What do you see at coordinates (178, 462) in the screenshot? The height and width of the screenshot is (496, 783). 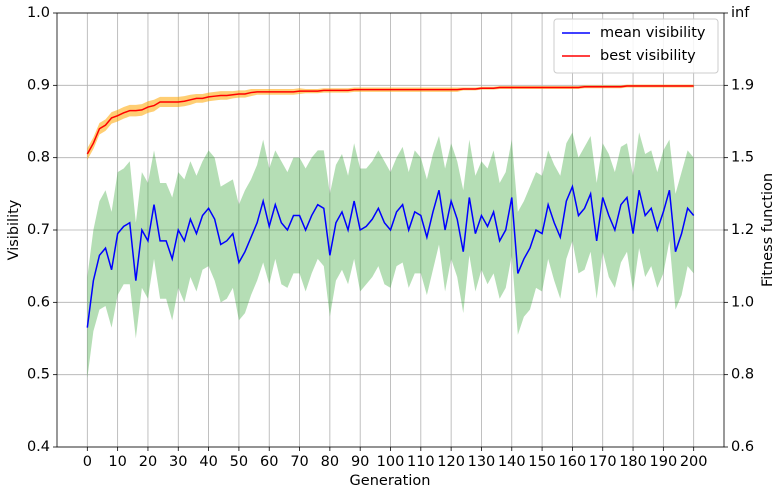 I see `x-tick-label: 30` at bounding box center [178, 462].